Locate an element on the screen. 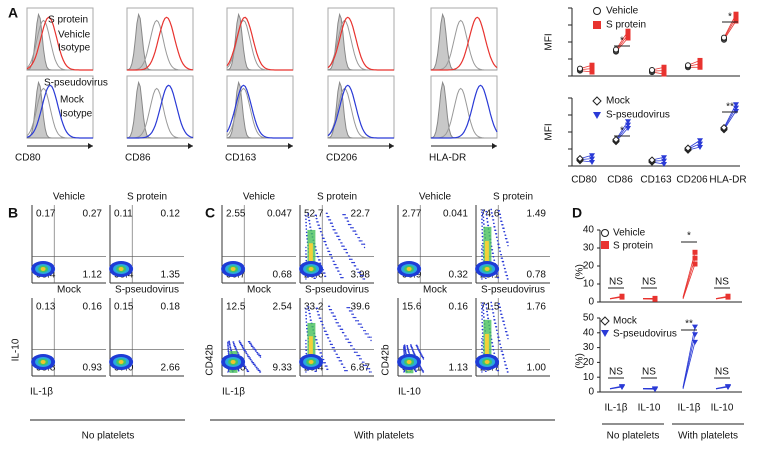 The height and width of the screenshot is (449, 767). legend-marker is located at coordinates (605, 233).